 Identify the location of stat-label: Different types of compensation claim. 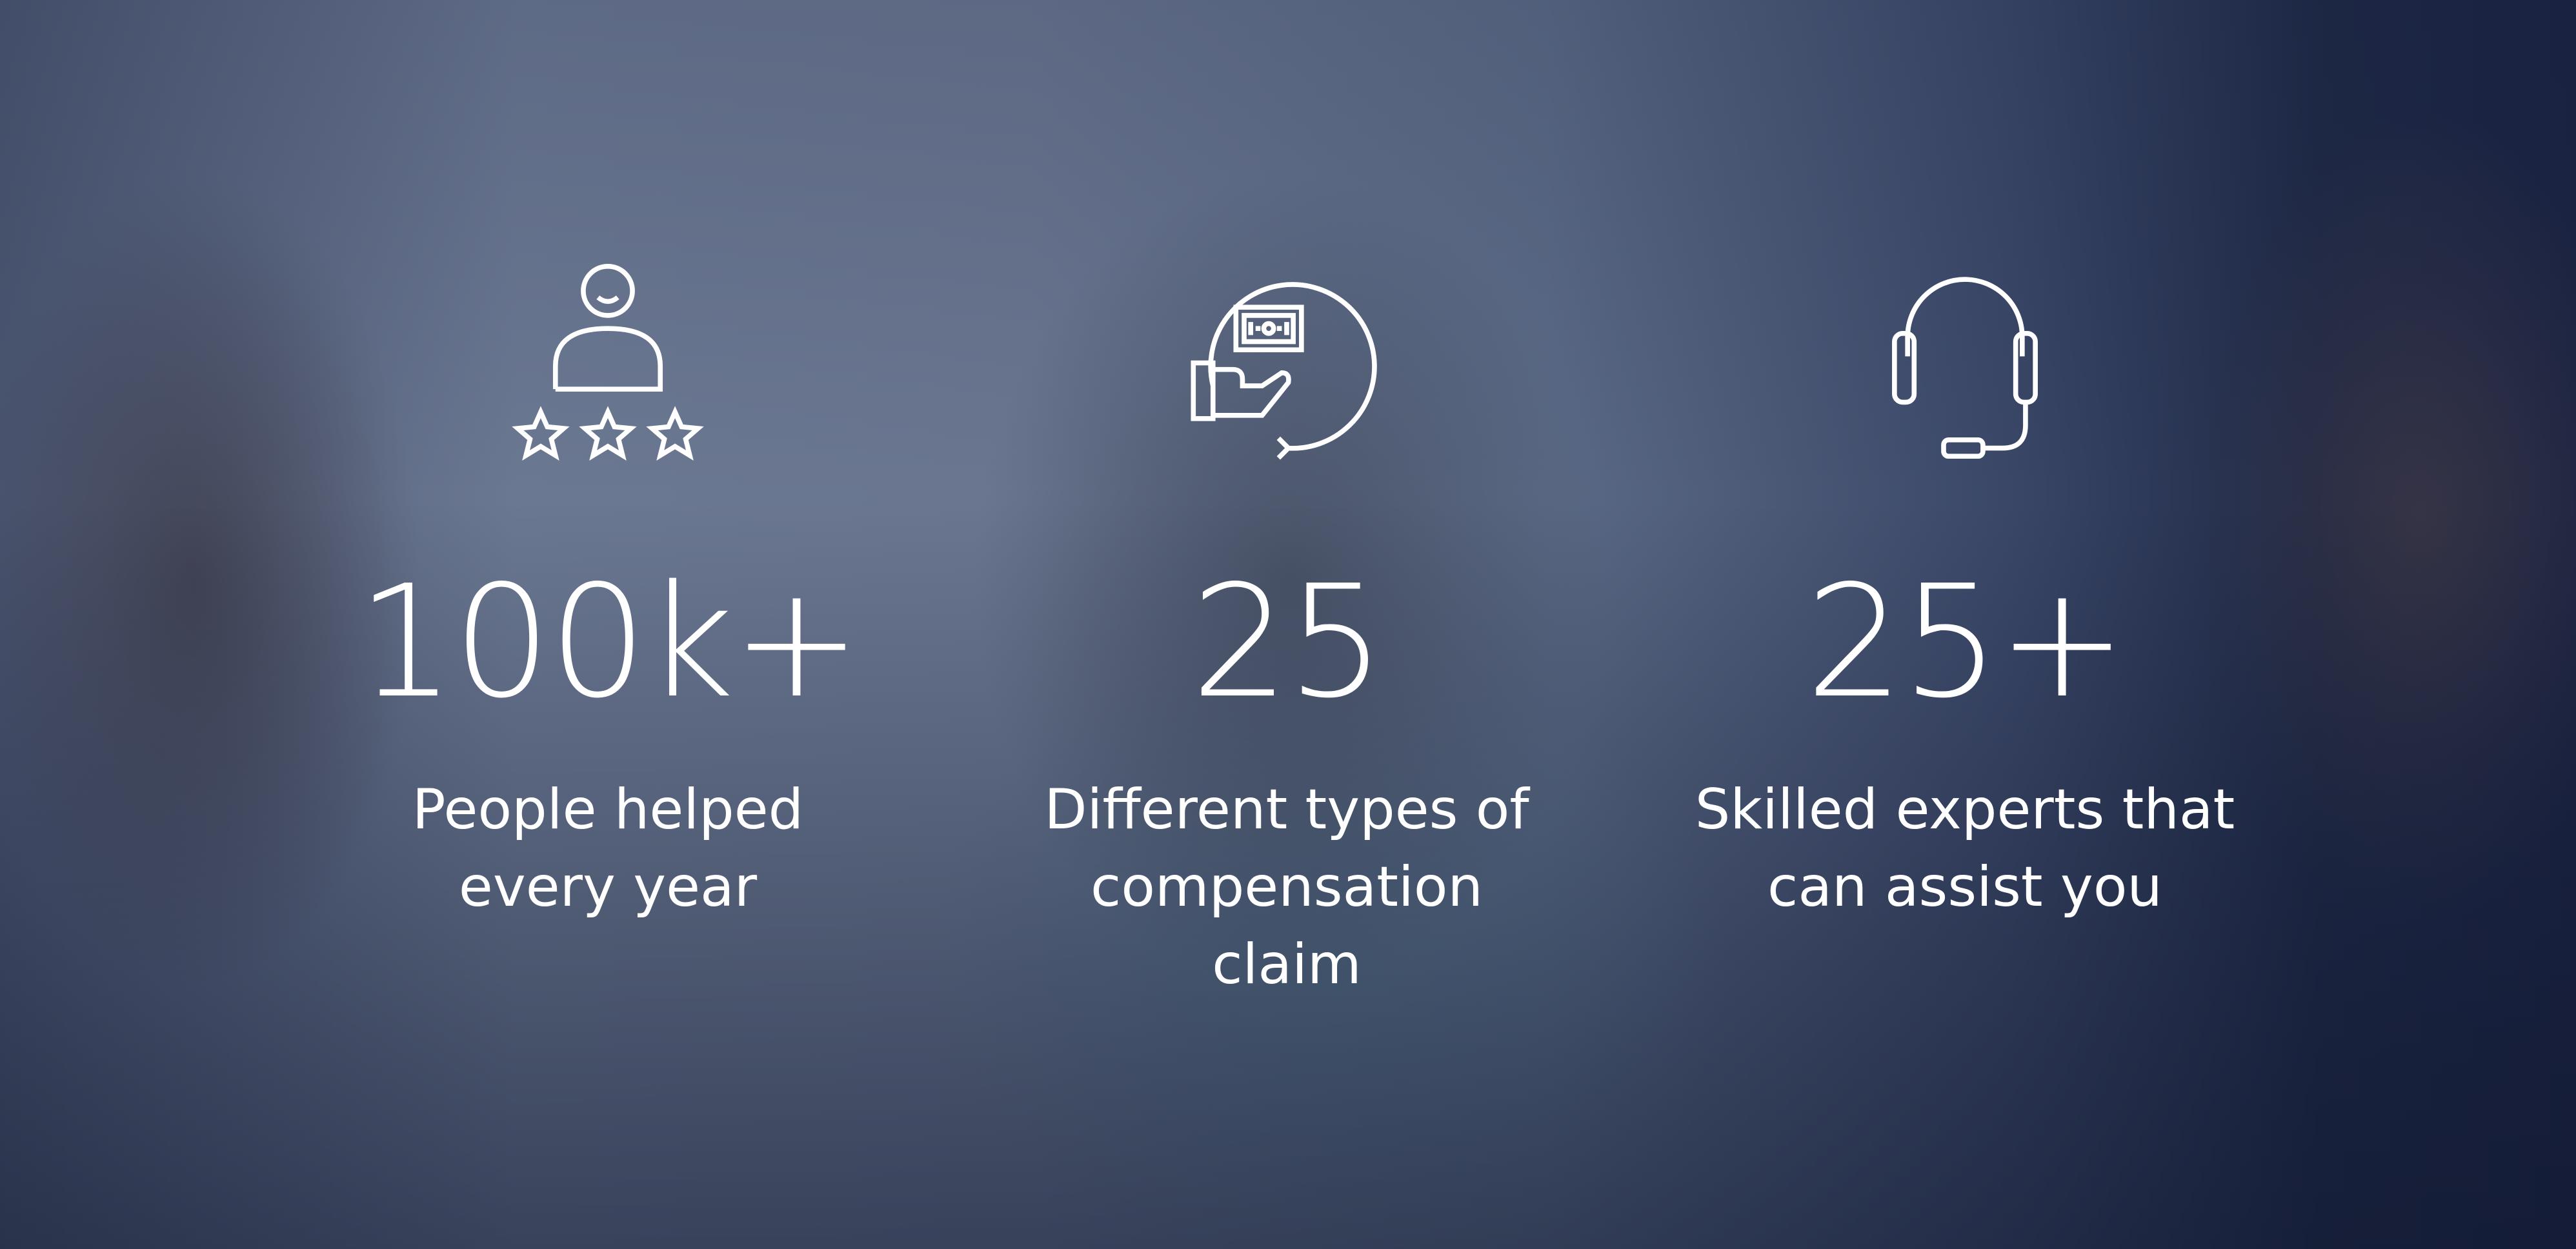
(1286, 887).